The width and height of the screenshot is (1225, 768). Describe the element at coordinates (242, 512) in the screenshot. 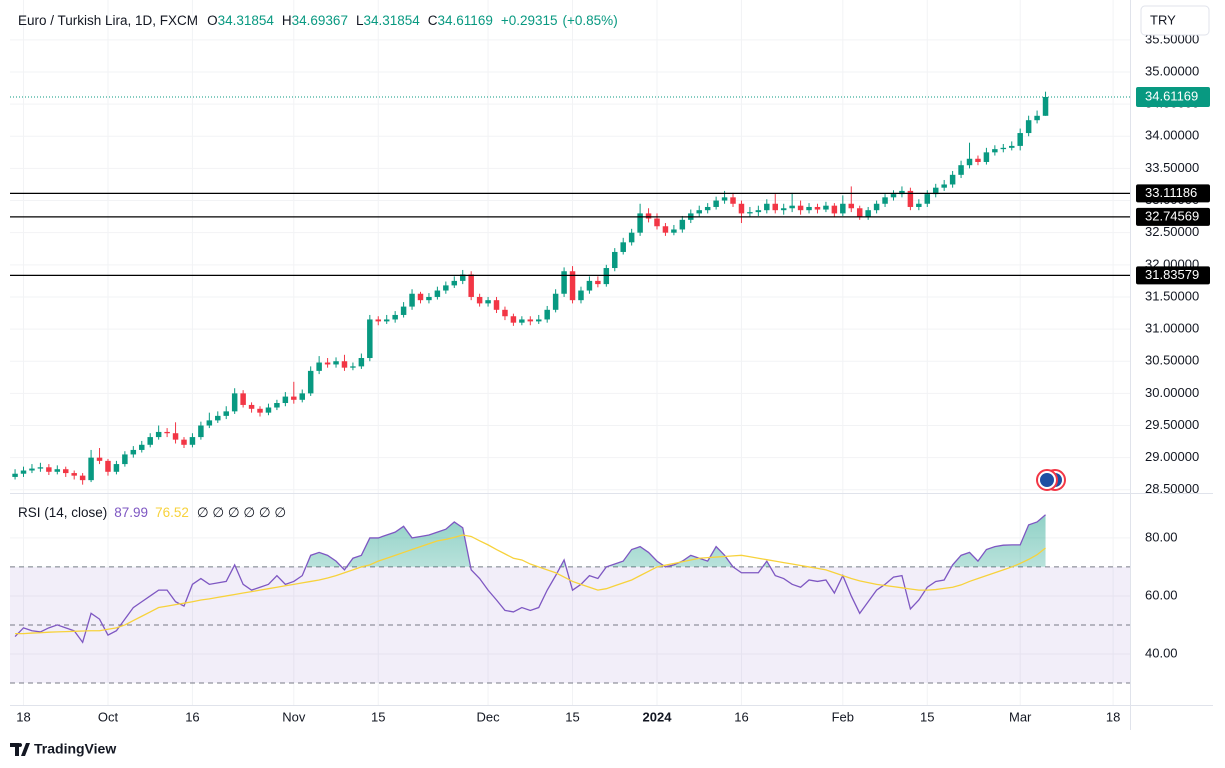

I see `rsi-legend-marks: ∅ ∅ ∅ ∅ ∅ ∅` at that location.